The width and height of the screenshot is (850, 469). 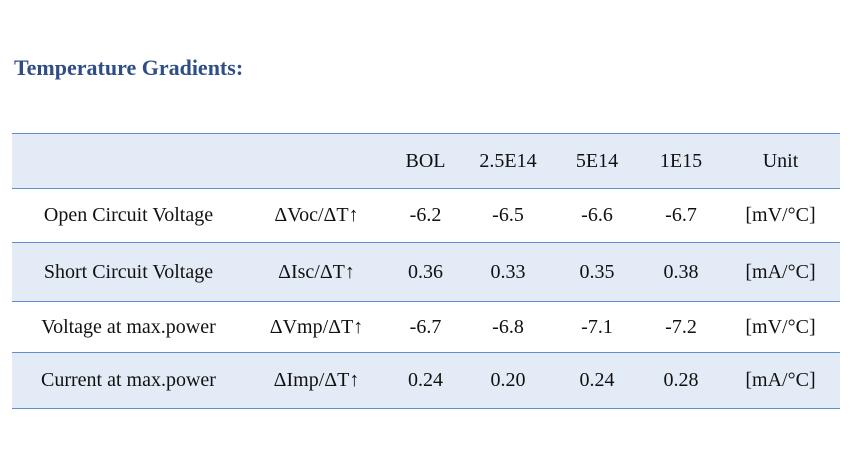 I want to click on value-2-5e14: -6.5, so click(x=508, y=215).